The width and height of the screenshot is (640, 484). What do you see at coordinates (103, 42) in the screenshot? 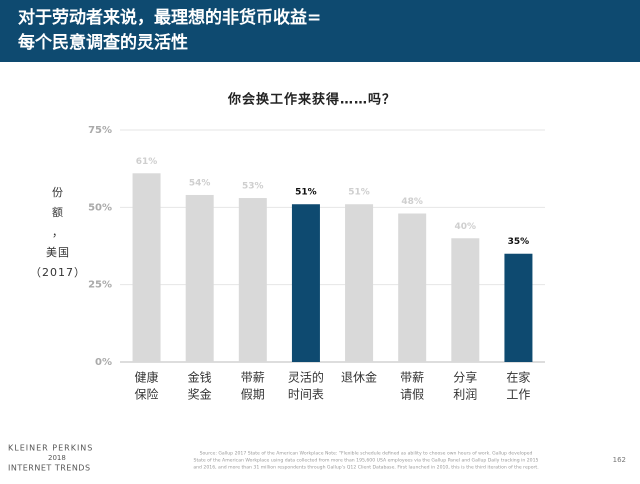
I see `slide-title: 每个民意调查的灵活性` at bounding box center [103, 42].